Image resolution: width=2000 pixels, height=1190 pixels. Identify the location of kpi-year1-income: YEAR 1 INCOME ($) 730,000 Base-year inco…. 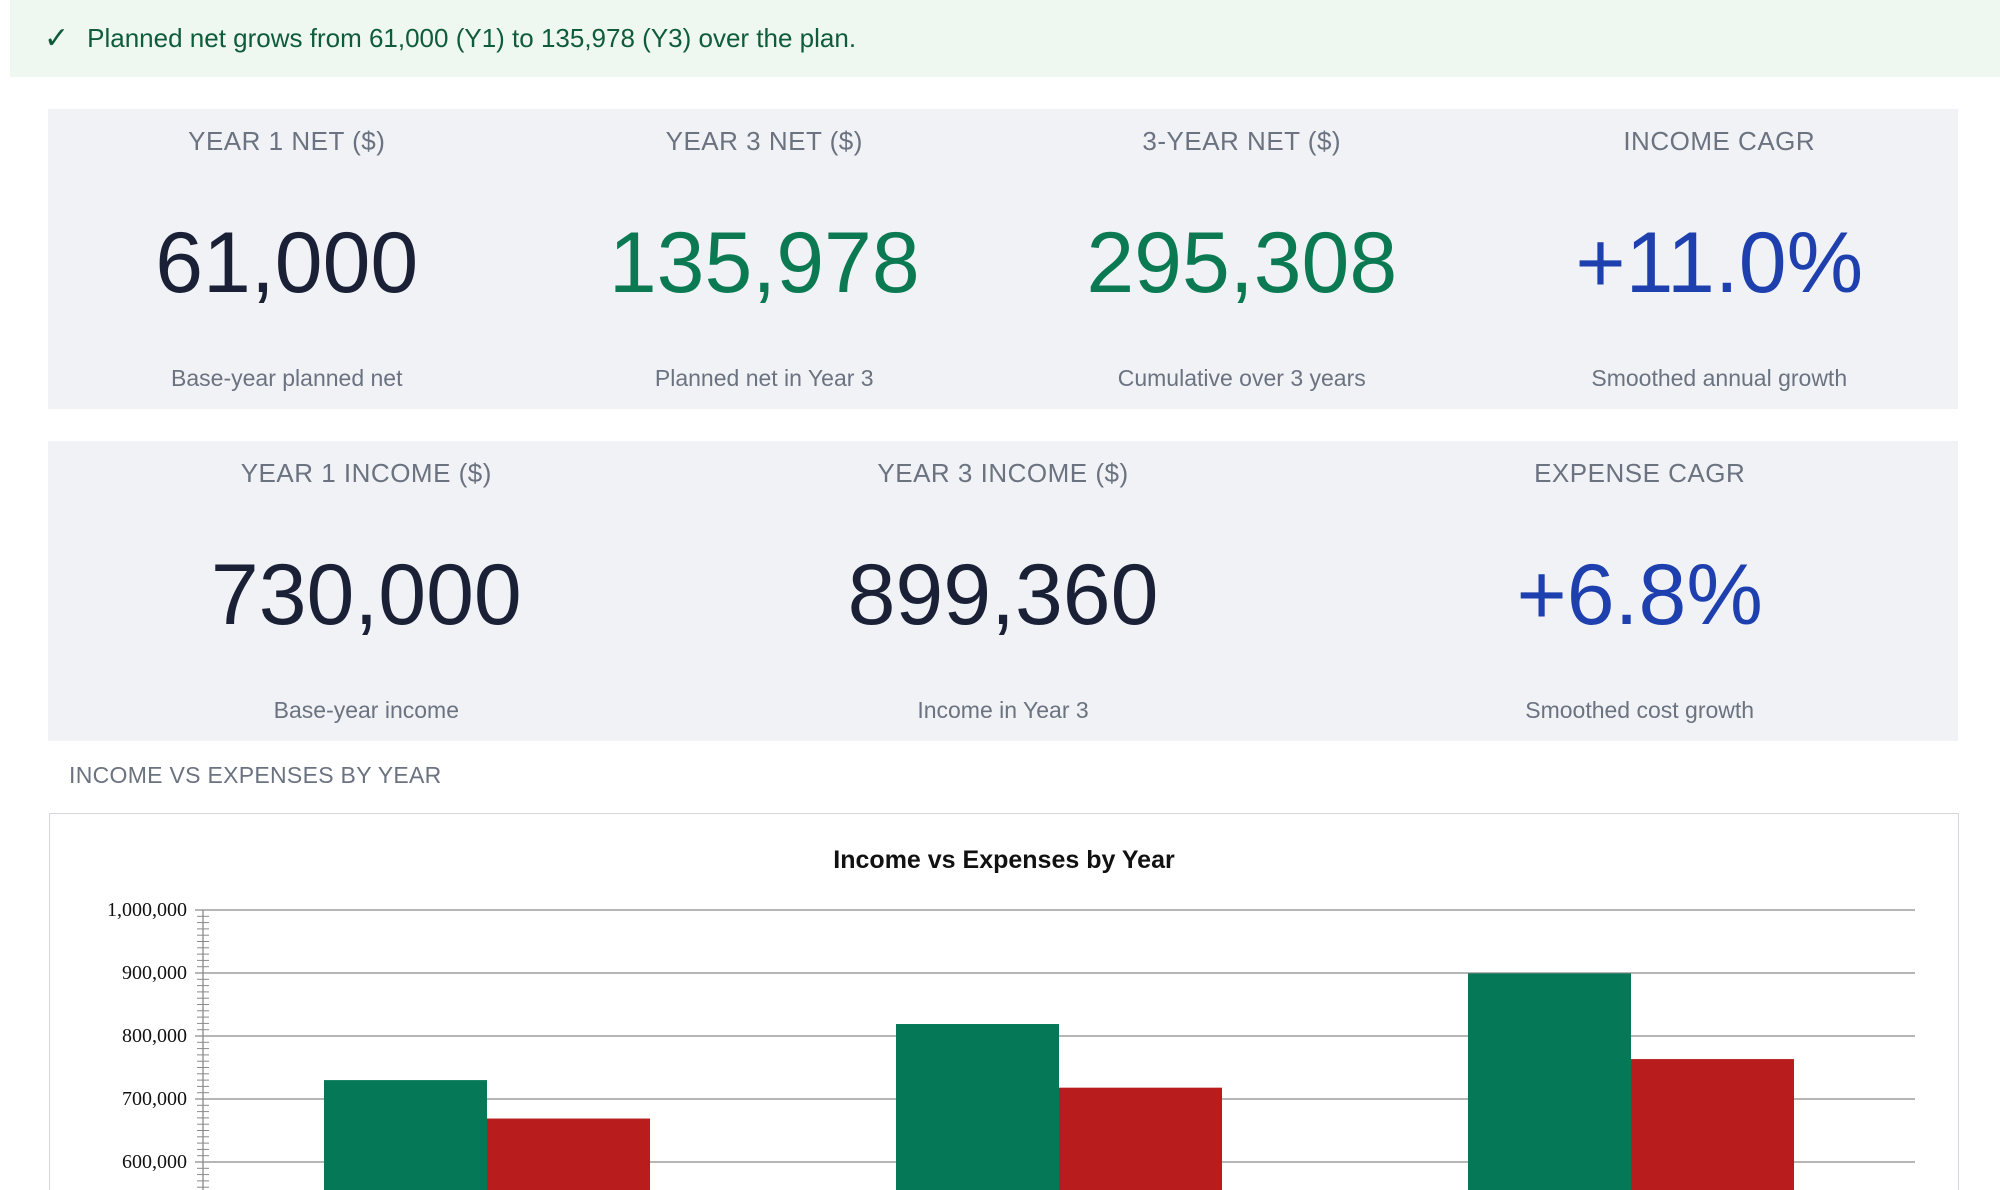
(366, 591).